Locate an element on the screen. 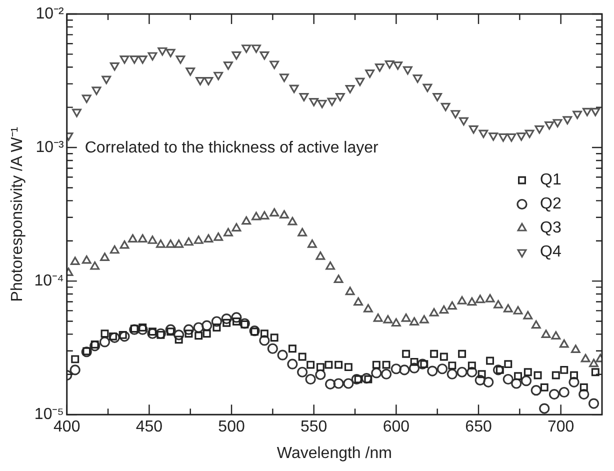 Image resolution: width=614 pixels, height=471 pixels. legend-label: Q2 is located at coordinates (551, 204).